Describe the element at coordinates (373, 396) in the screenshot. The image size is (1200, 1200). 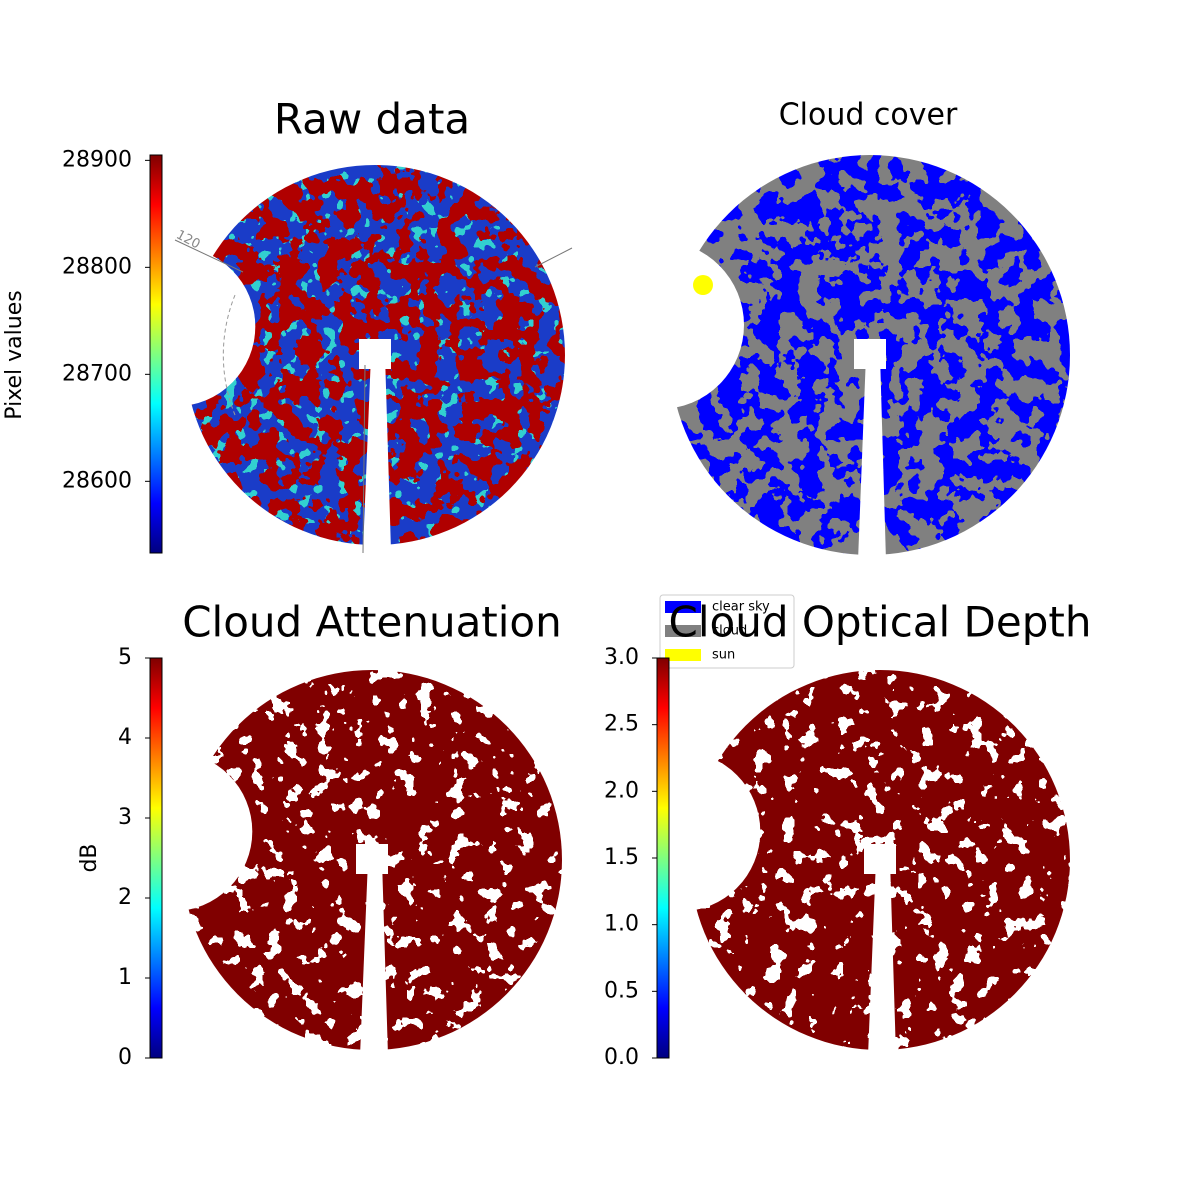
I see `polar-grid` at that location.